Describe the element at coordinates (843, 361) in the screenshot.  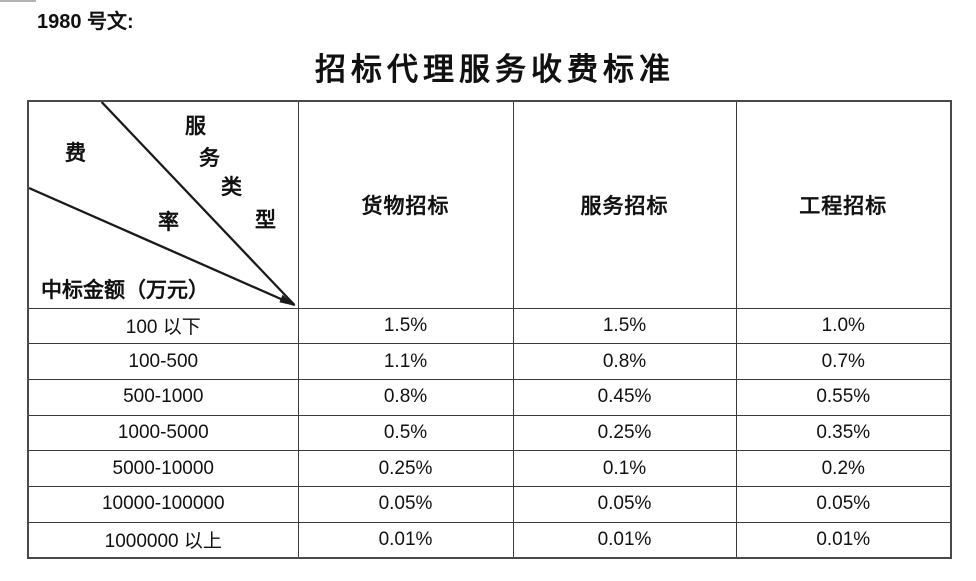
I see `rate-cell: 0.7%` at that location.